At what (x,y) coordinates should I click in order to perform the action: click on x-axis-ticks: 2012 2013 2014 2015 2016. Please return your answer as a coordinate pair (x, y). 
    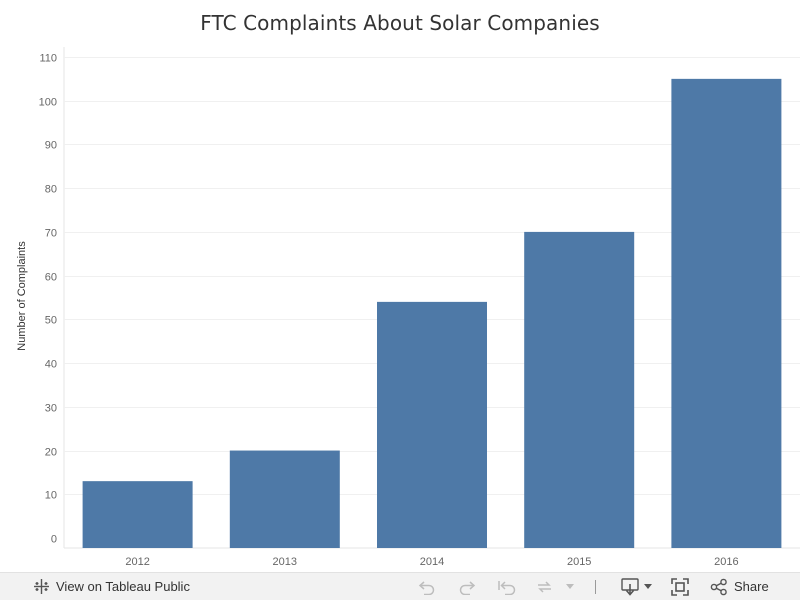
    Looking at the image, I should click on (431, 562).